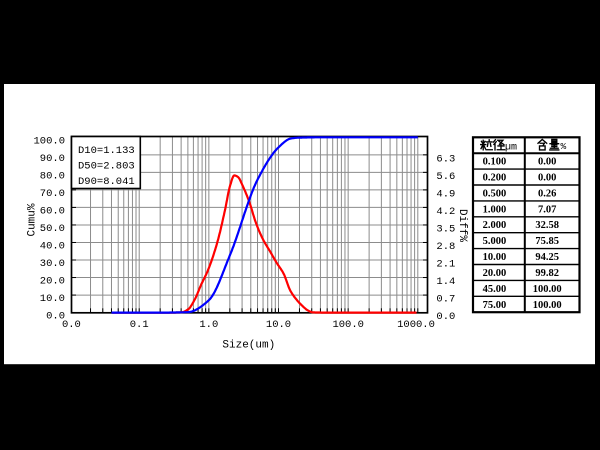 The image size is (600, 450). What do you see at coordinates (495, 305) in the screenshot?
I see `svg-text: 75.00` at bounding box center [495, 305].